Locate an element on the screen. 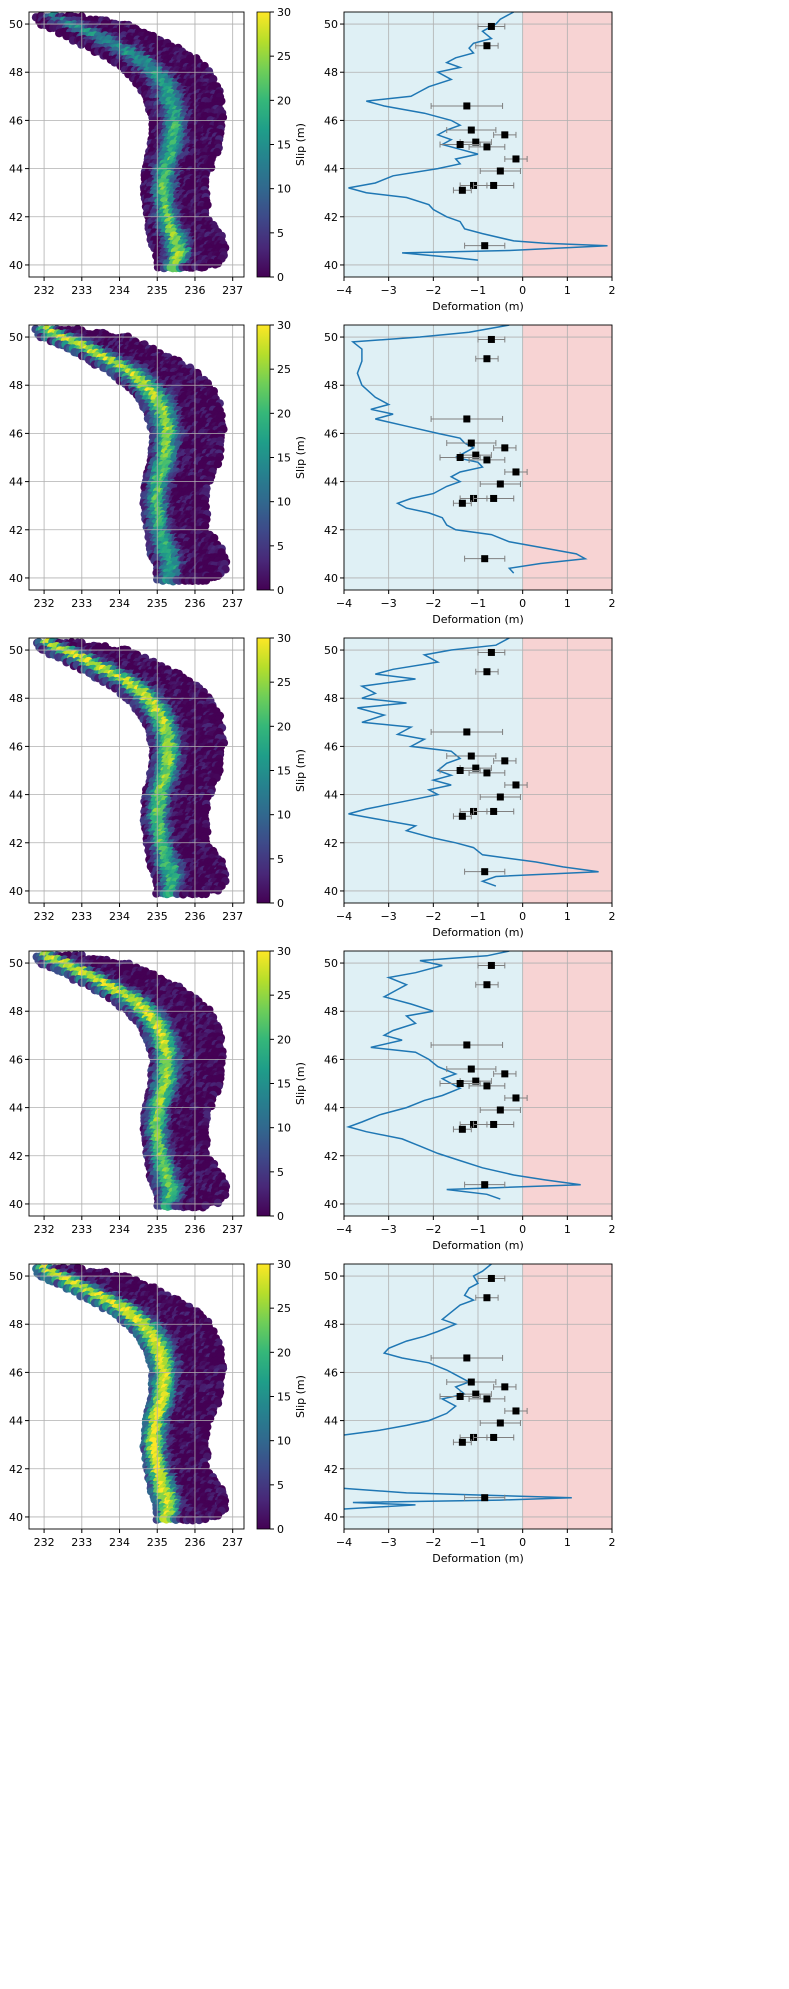 This screenshot has height=1989, width=789. slip-patches is located at coordinates (131, 455).